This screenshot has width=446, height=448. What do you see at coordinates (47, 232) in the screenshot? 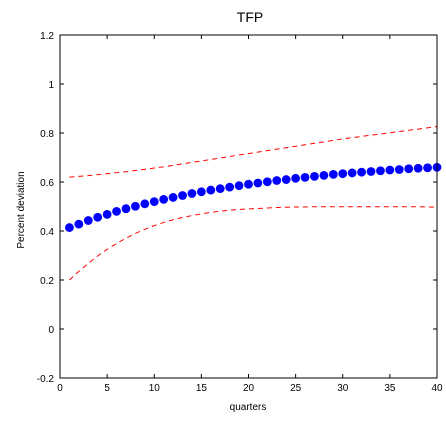
I see `y-tick-label: 0.4` at bounding box center [47, 232].